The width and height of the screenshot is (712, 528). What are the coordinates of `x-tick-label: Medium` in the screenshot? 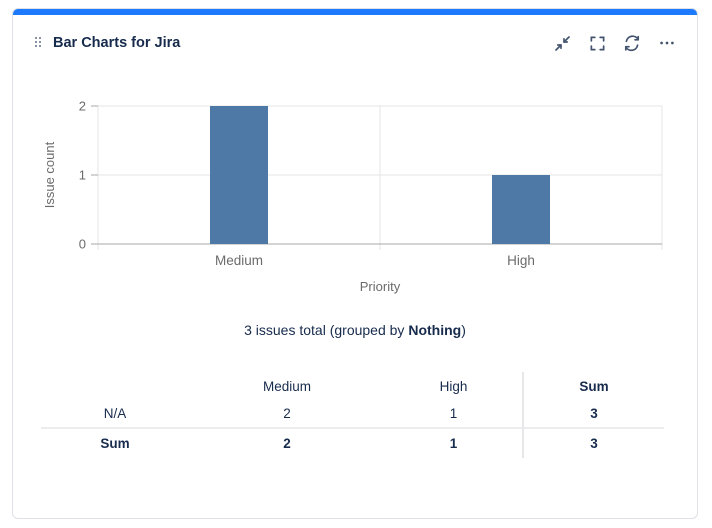 It's located at (239, 260).